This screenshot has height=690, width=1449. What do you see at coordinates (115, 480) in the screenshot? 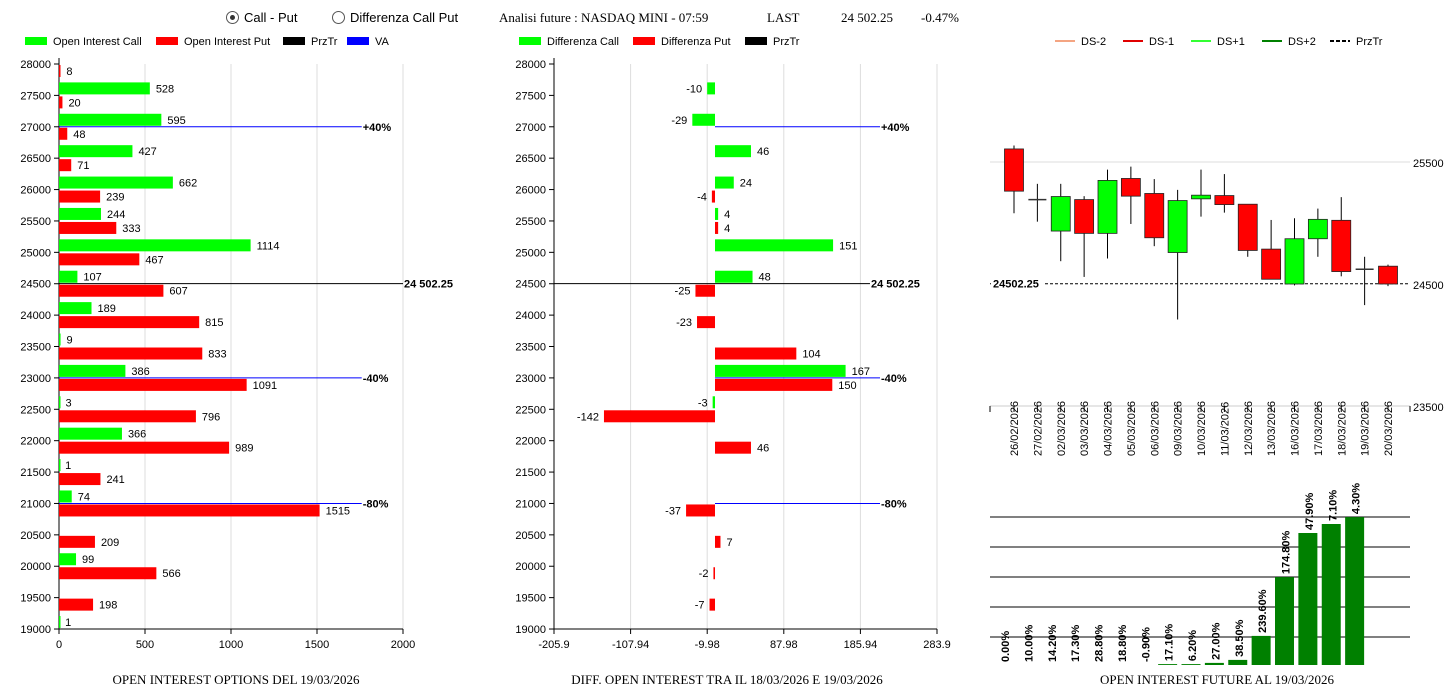
I see `bar-value-label: 241` at bounding box center [115, 480].